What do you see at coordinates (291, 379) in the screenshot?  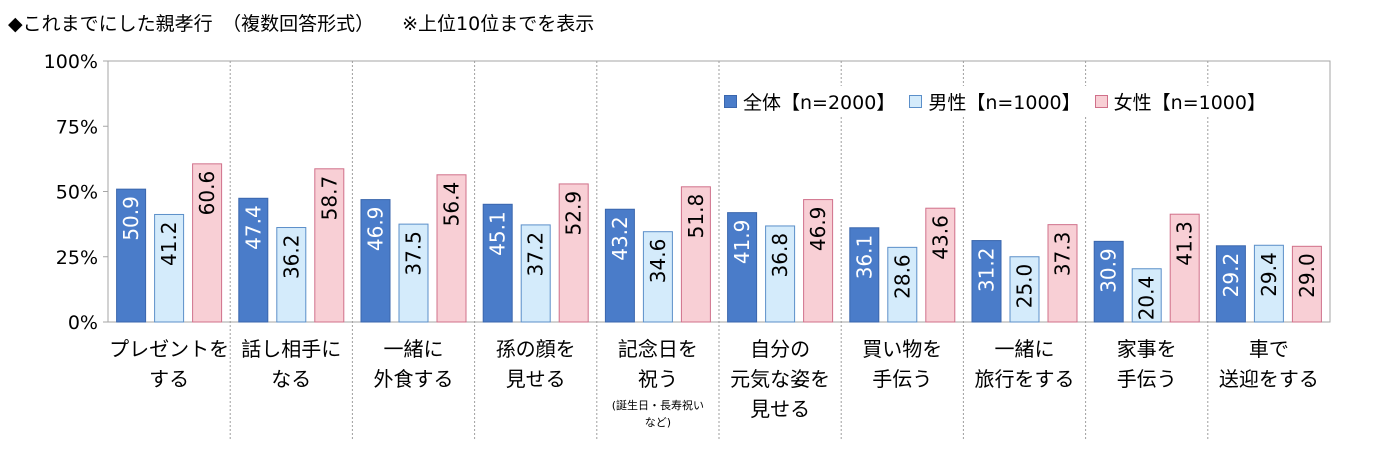 I see `category-label-line: なる` at bounding box center [291, 379].